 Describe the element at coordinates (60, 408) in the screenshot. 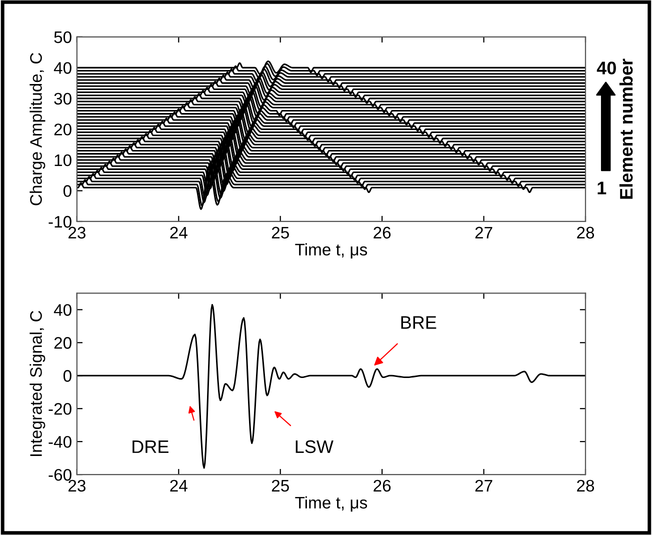

I see `y-tick-label: -20` at that location.